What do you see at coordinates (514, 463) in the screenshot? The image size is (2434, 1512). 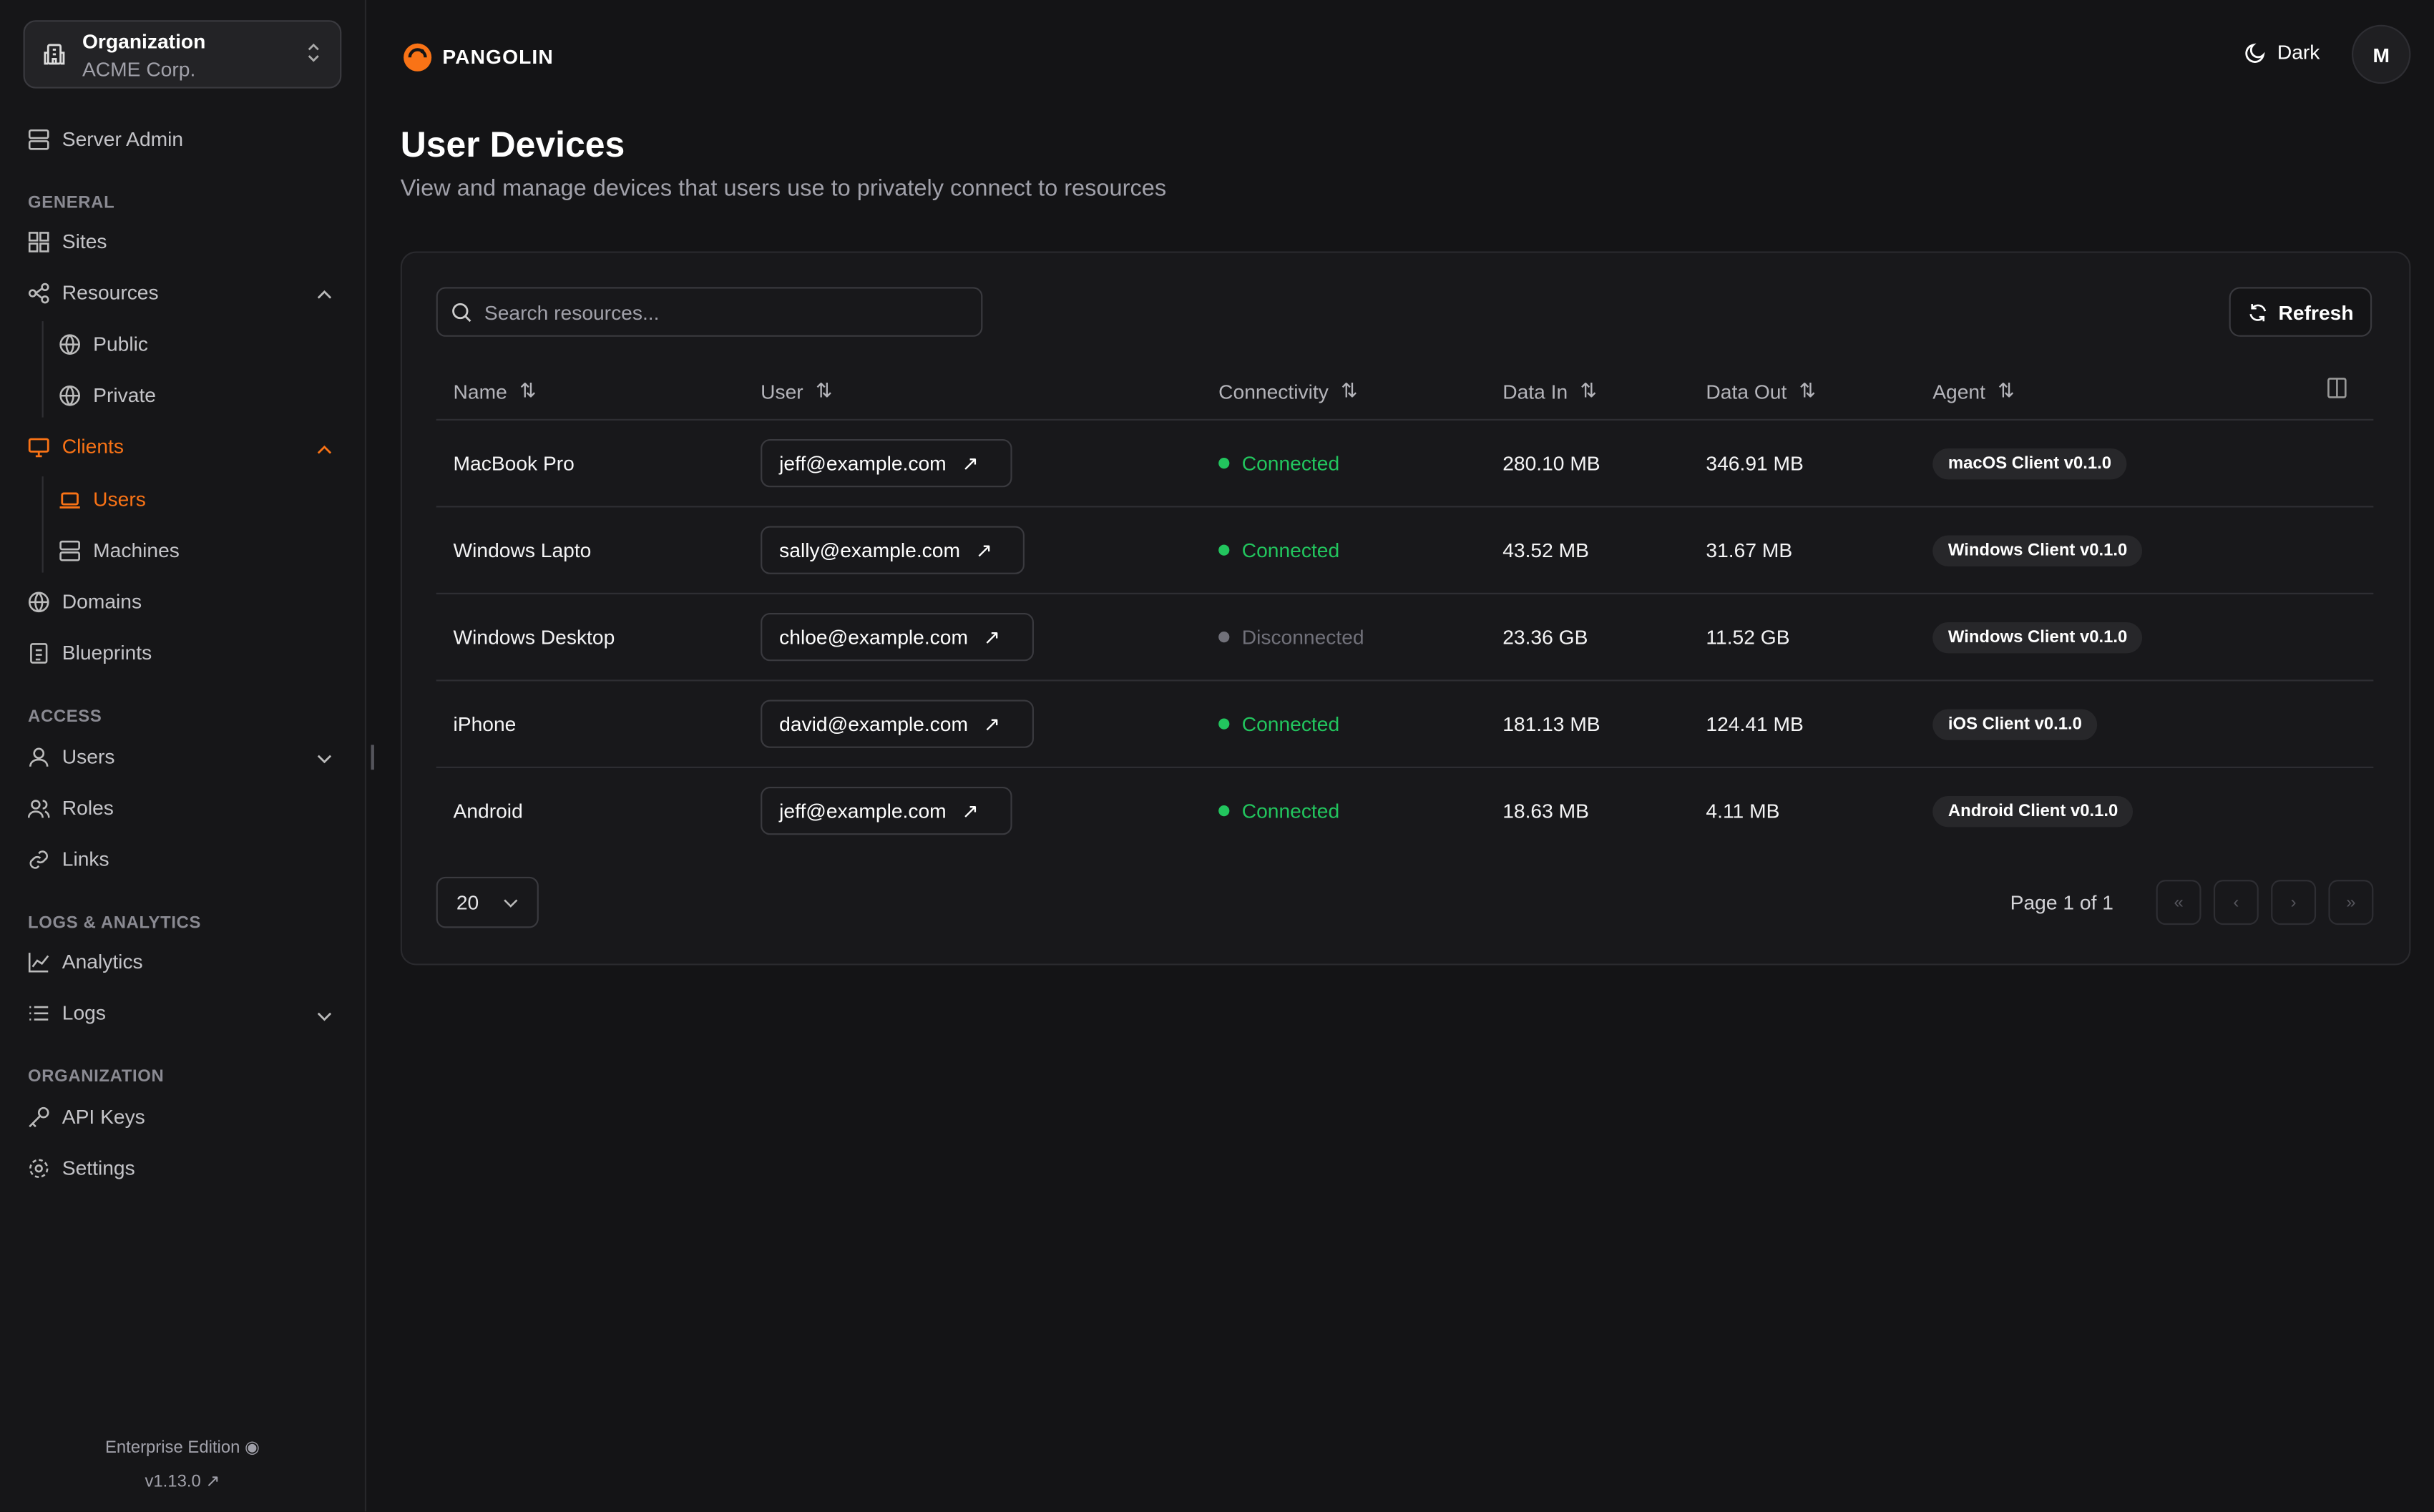 I see `device-name: MacBook Pro` at bounding box center [514, 463].